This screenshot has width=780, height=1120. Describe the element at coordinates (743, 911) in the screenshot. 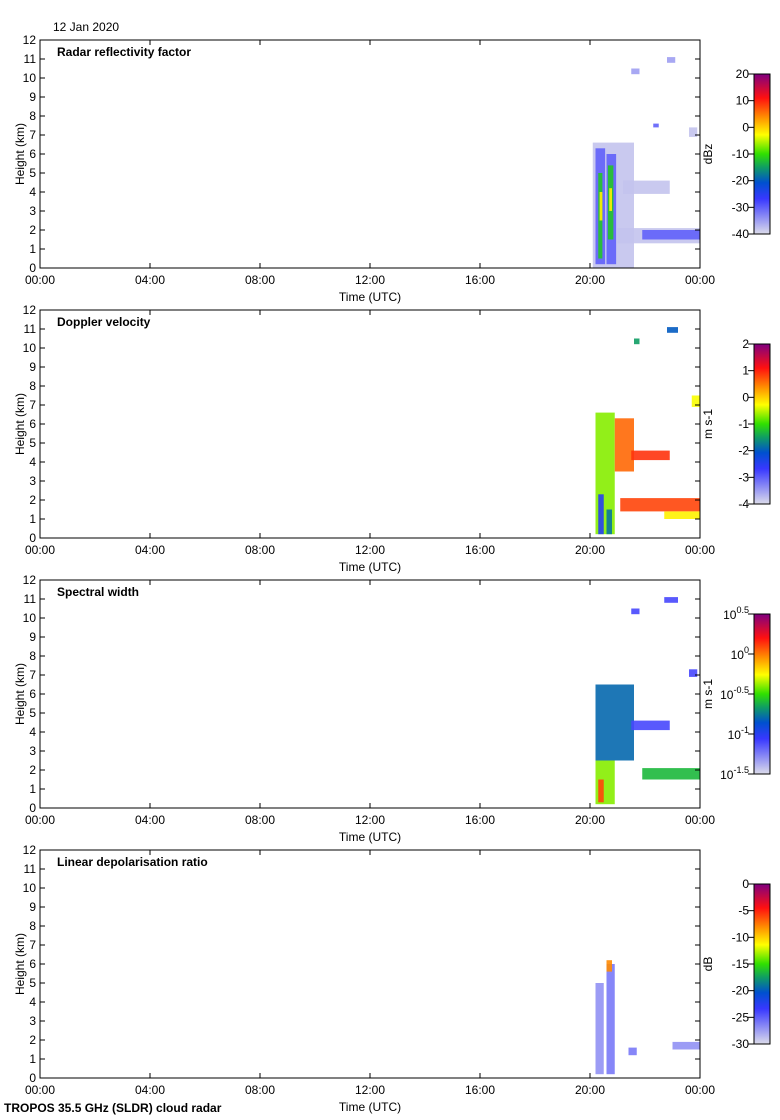

I see `colorbar-tick-label: -5` at that location.